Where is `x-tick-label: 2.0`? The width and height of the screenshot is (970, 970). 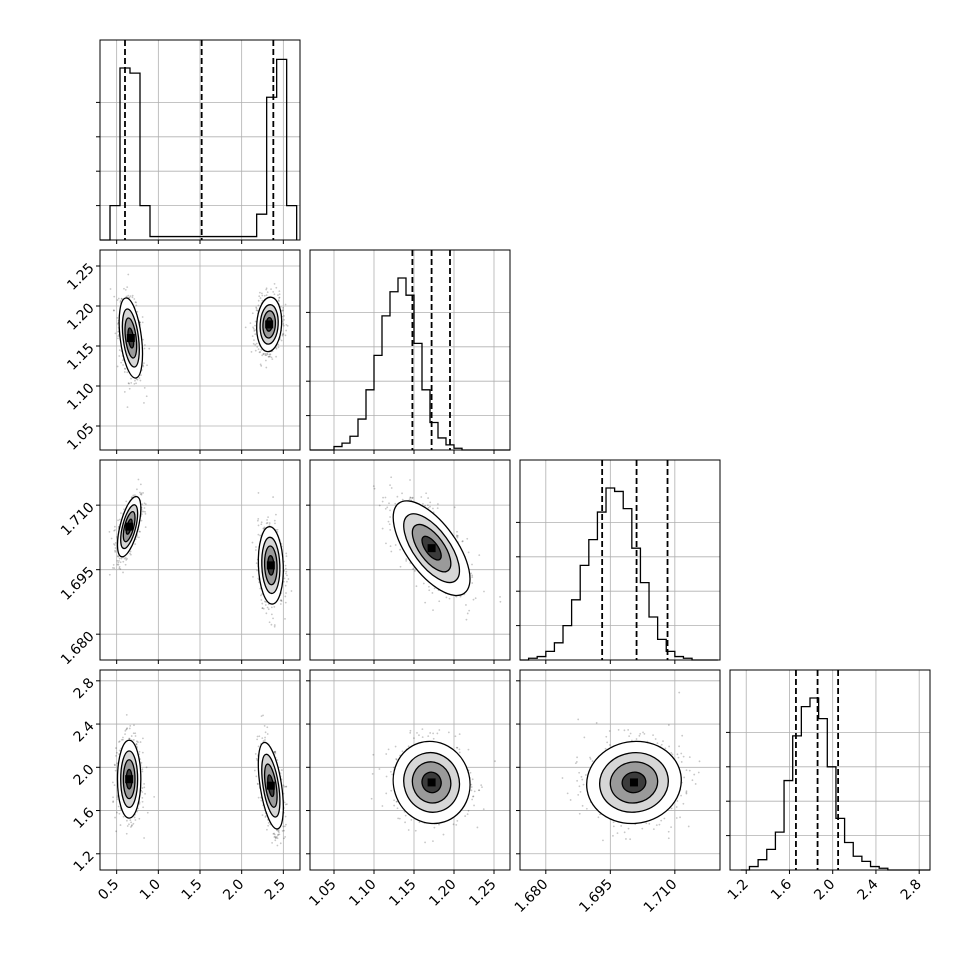 x-tick-label: 2.0 is located at coordinates (233, 889).